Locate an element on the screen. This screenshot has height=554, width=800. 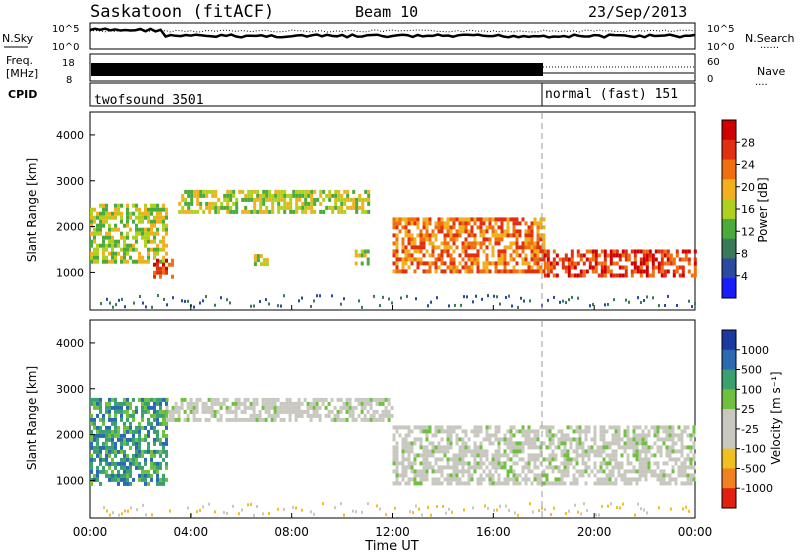
colorbar-tick-label: 16 is located at coordinates (748, 209).